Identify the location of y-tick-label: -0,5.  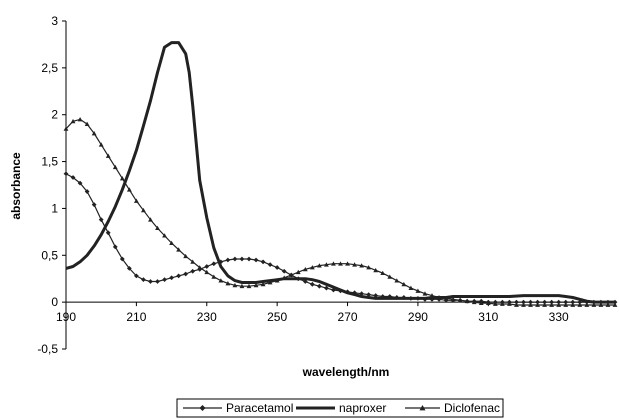
(47, 349).